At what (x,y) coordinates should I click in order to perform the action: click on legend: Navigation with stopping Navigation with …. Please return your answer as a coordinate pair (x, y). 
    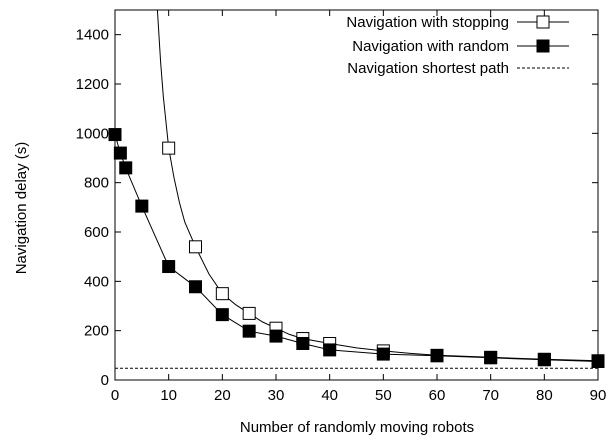
    Looking at the image, I should click on (457, 45).